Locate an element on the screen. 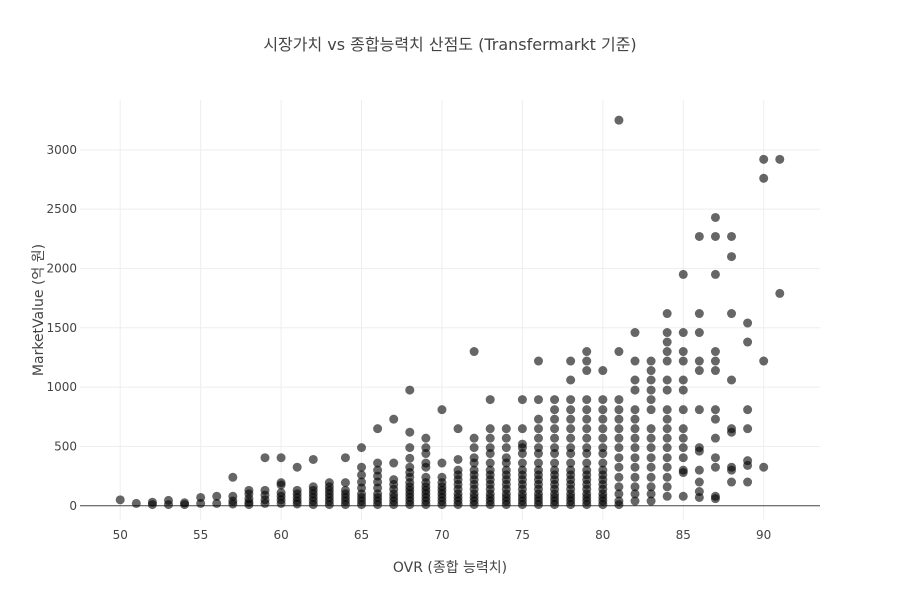 This screenshot has height=600, width=900. x-tick-label: 55 is located at coordinates (200, 535).